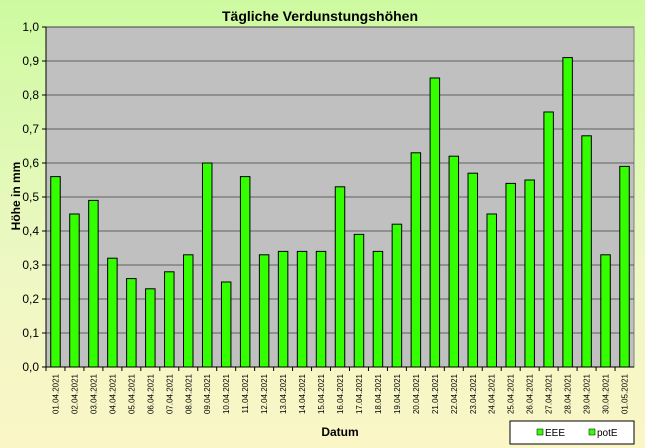  I want to click on legend-swatch-potE, so click(592, 432).